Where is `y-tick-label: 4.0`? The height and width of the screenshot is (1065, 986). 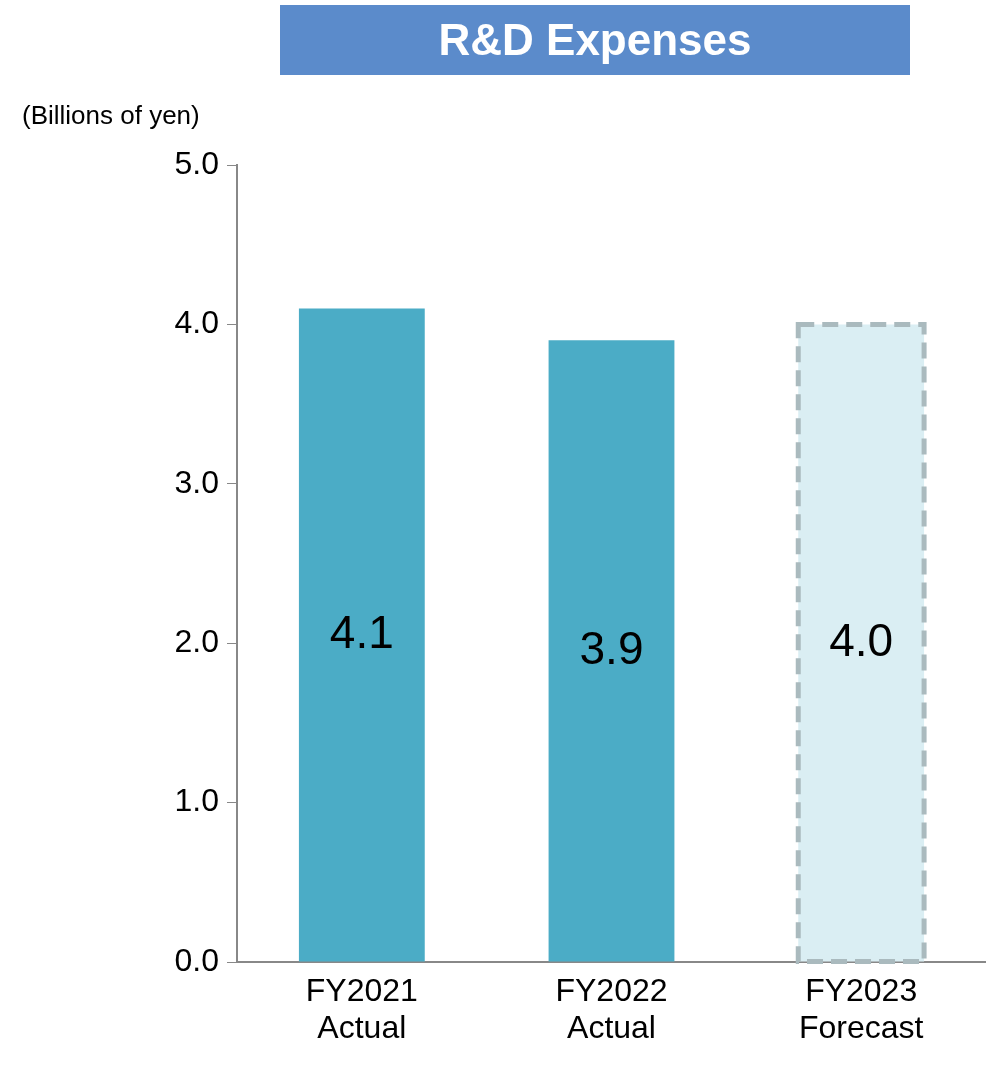 y-tick-label: 4.0 is located at coordinates (196, 322).